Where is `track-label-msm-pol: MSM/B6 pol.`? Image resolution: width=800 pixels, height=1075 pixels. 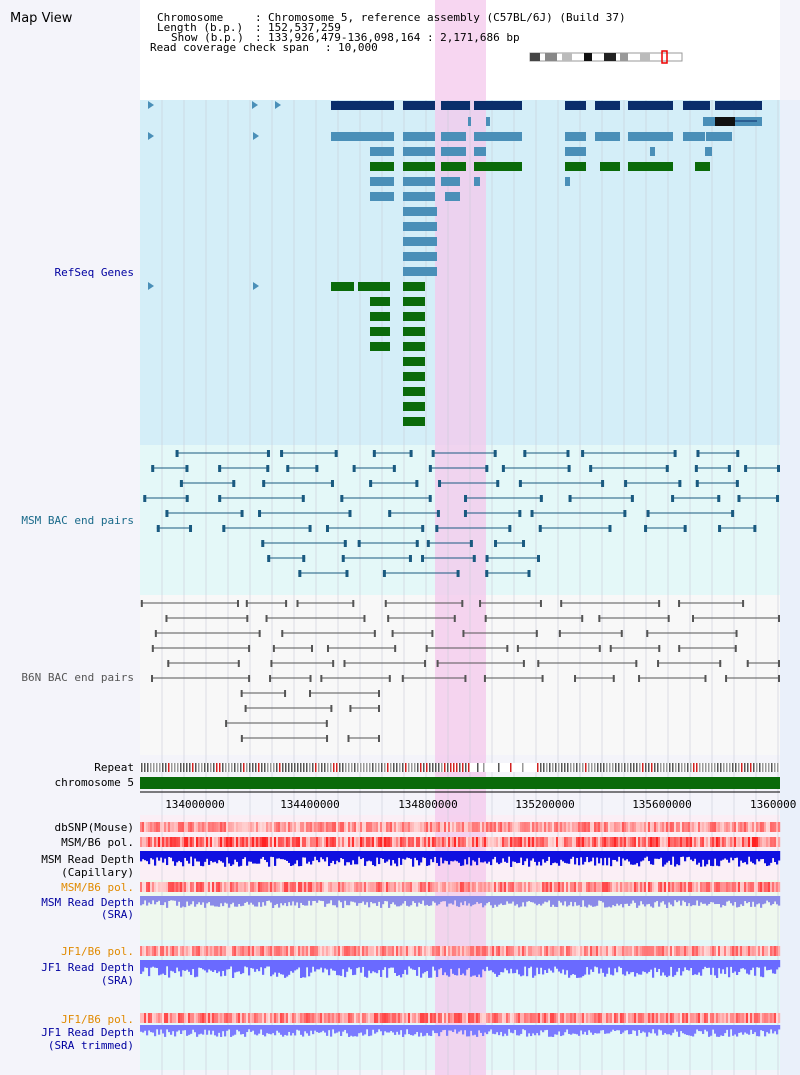 track-label-msm-pol: MSM/B6 pol. is located at coordinates (97, 842).